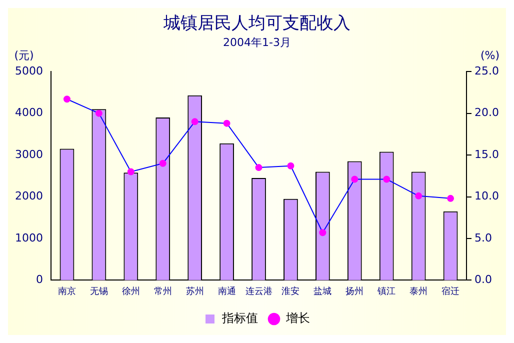 The width and height of the screenshot is (514, 343). Describe the element at coordinates (28, 237) in the screenshot. I see `y-tick-label: 1000` at that location.